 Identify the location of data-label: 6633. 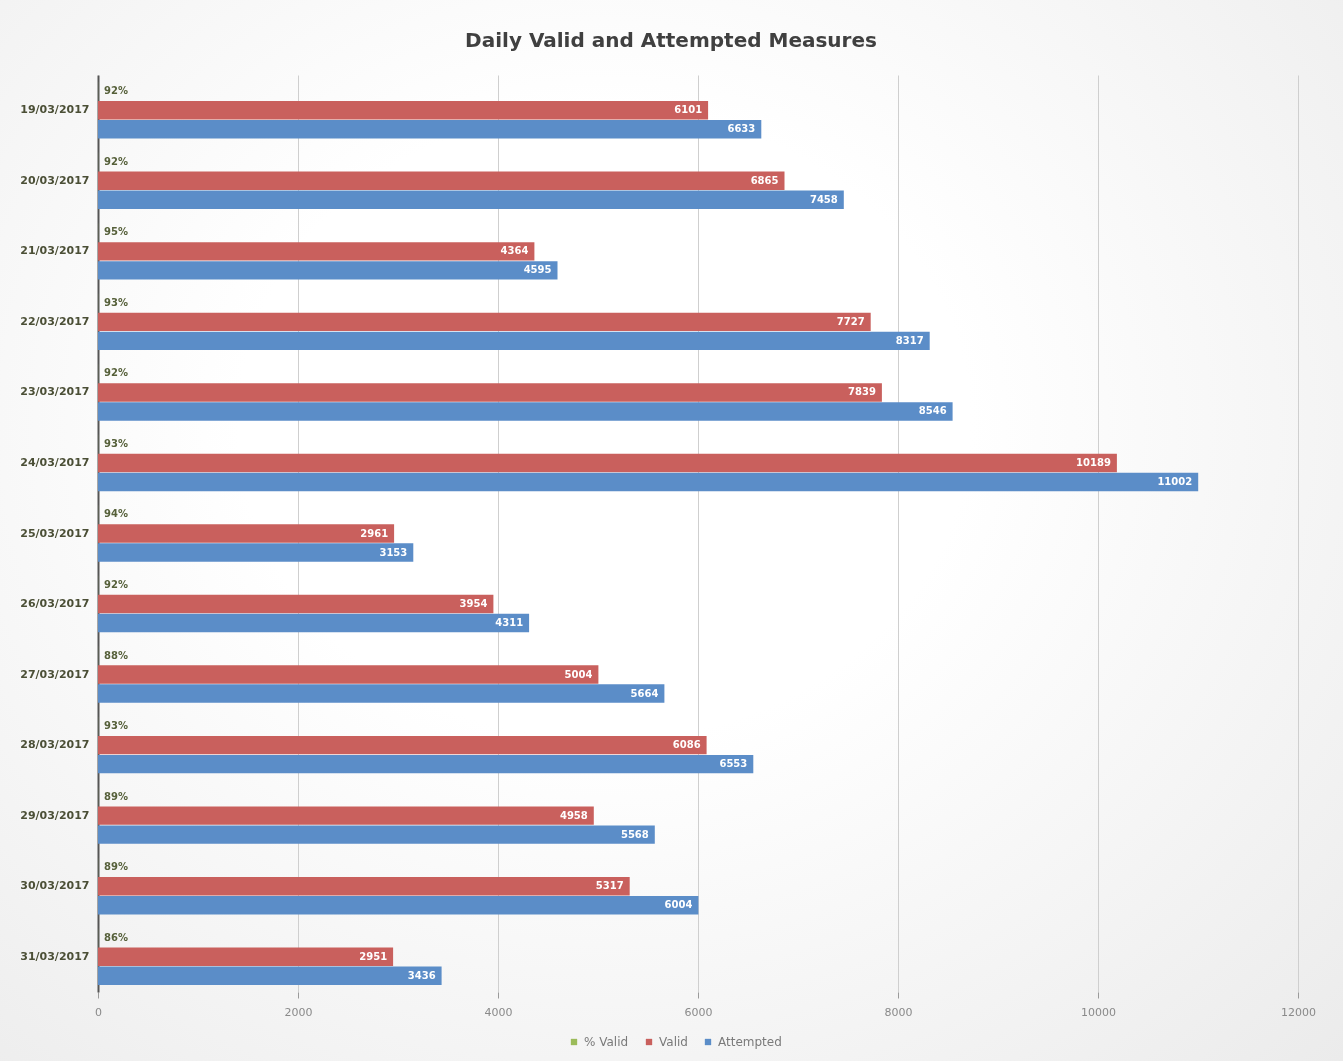
(741, 129).